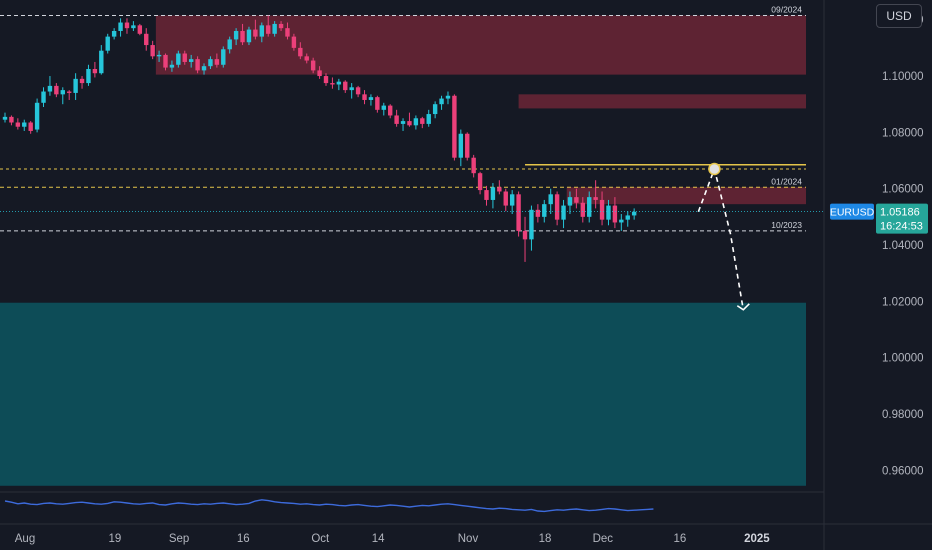 Image resolution: width=932 pixels, height=550 pixels. I want to click on projection-point, so click(714, 169).